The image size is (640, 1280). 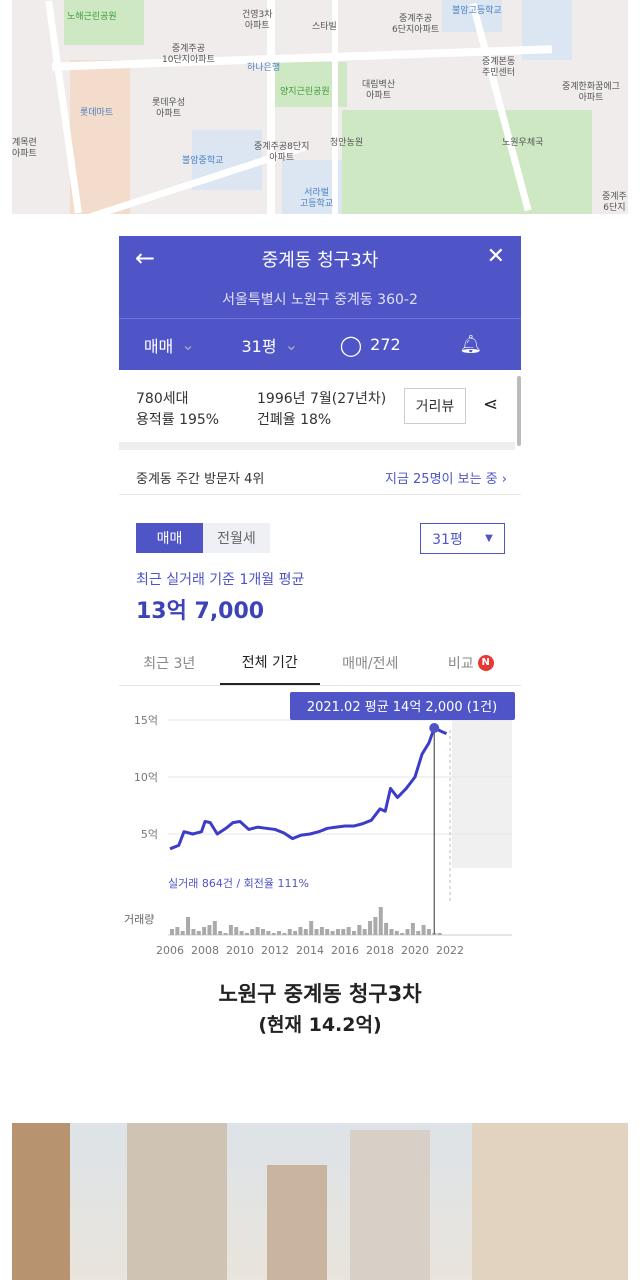 What do you see at coordinates (92, 17) in the screenshot?
I see `map-label: 노해근린공원` at bounding box center [92, 17].